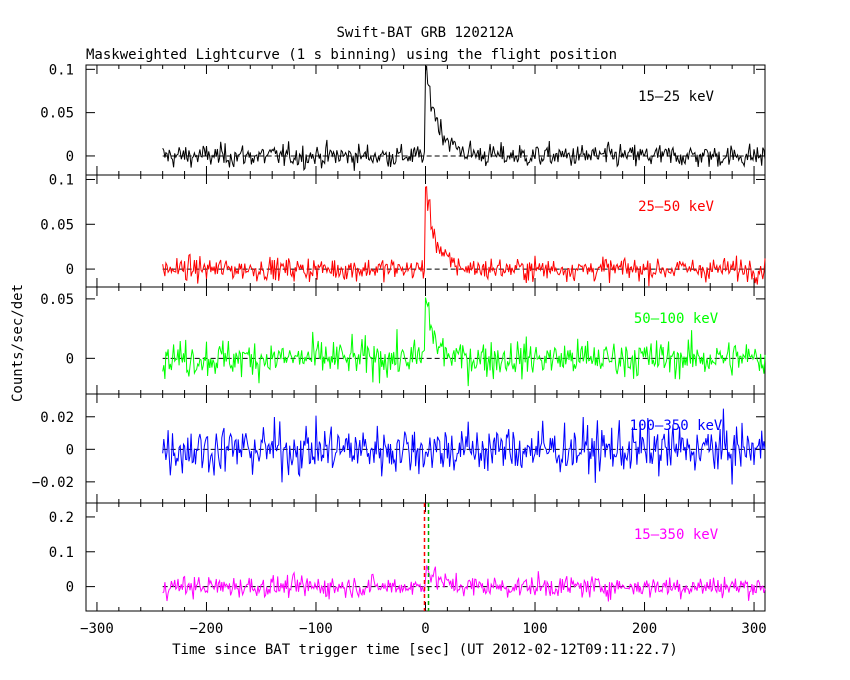 The image size is (850, 680). What do you see at coordinates (207, 629) in the screenshot?
I see `x-tick-label: −200` at bounding box center [207, 629].